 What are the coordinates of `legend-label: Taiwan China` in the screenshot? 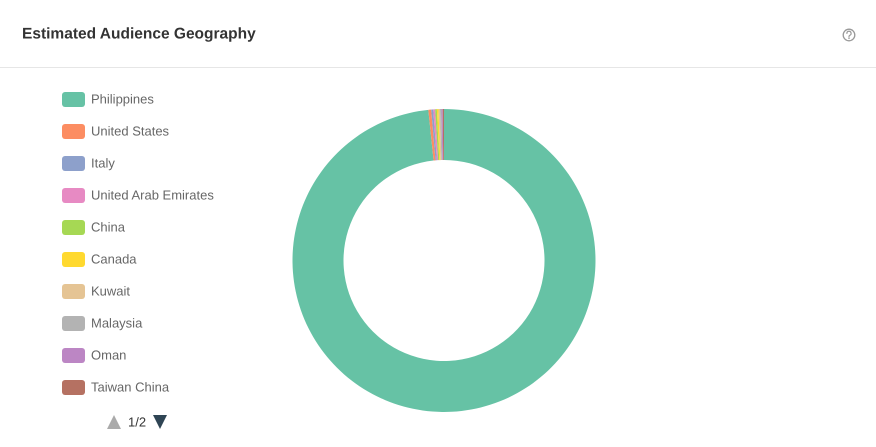 It's located at (130, 387).